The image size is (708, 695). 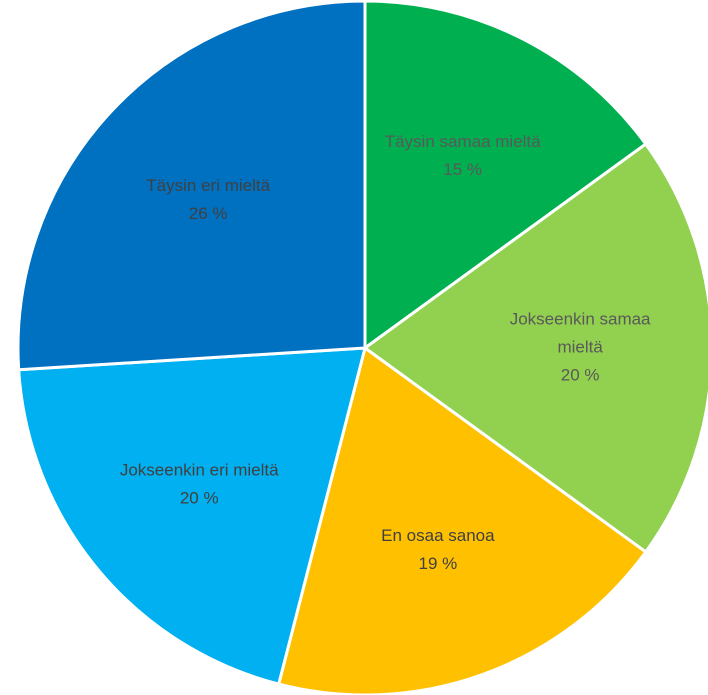 I want to click on slice-label-4: Täysin eri mieltä 26 %, so click(x=208, y=199).